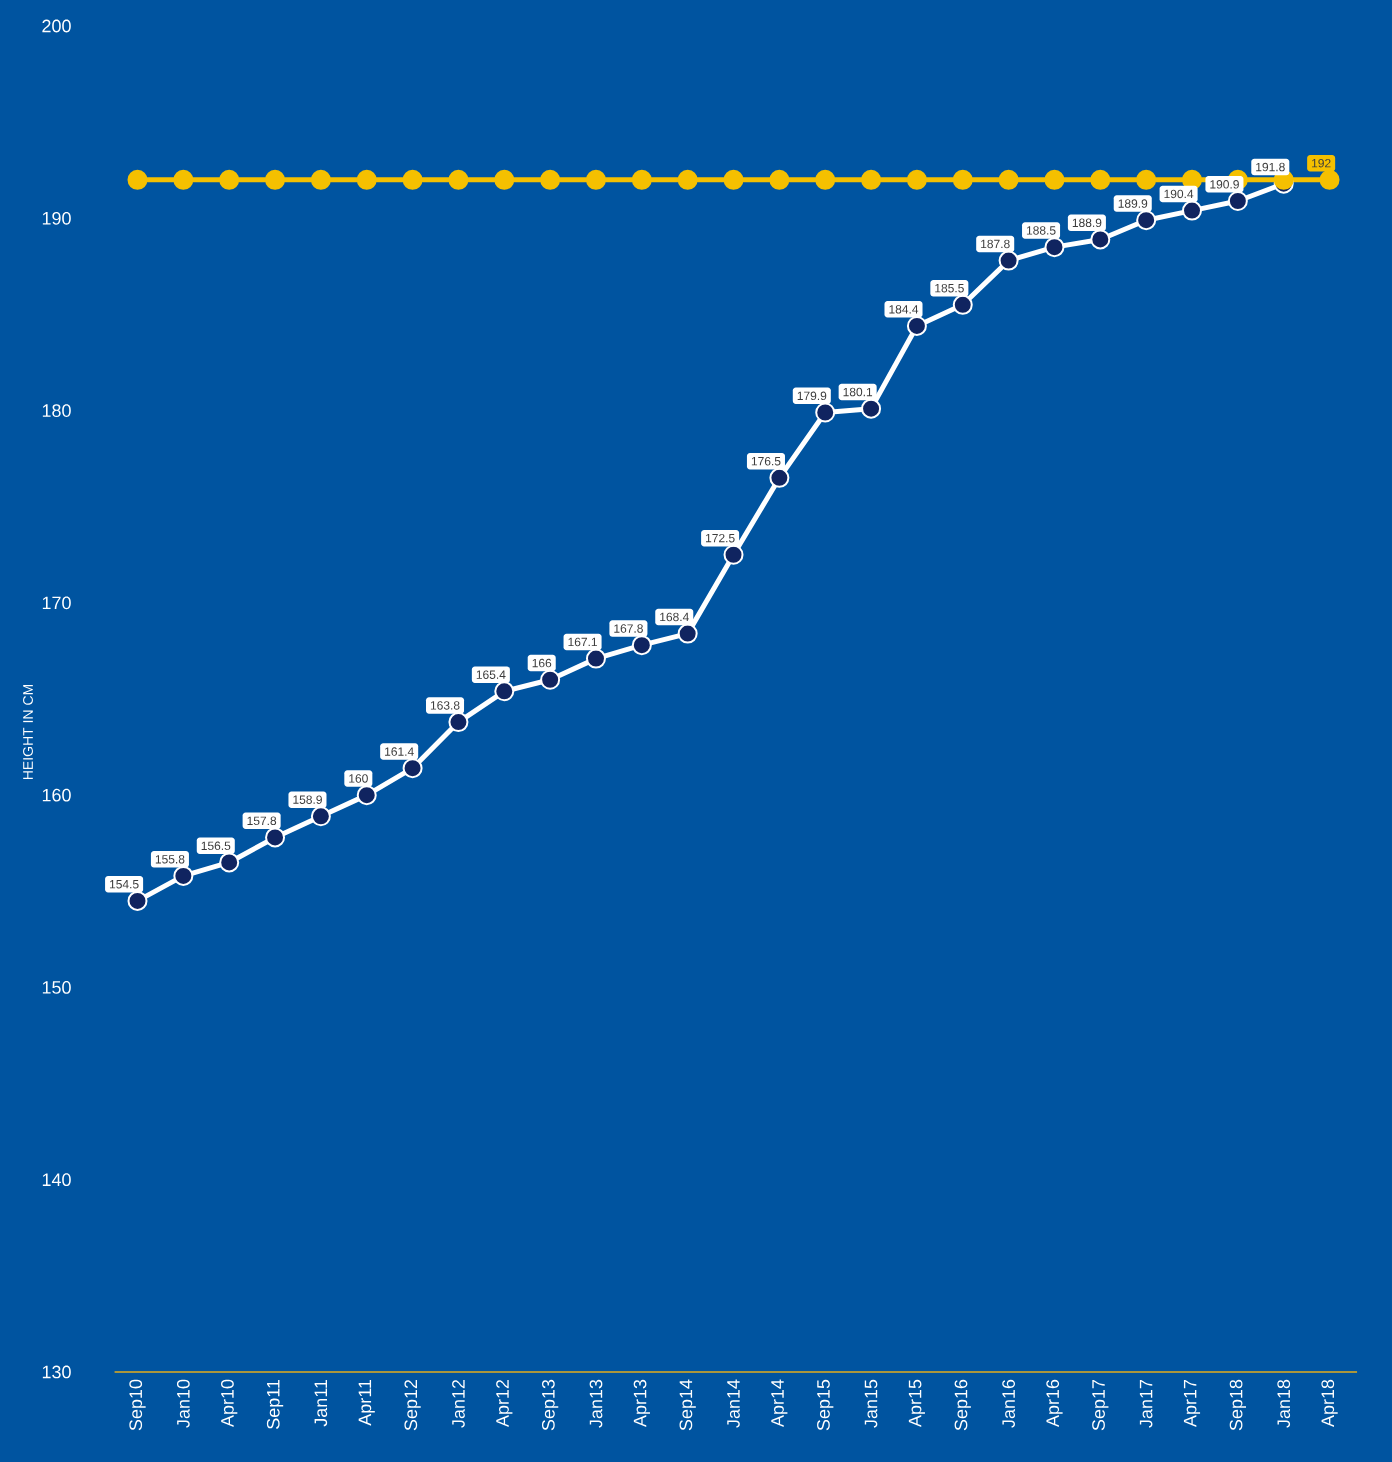 This screenshot has width=1392, height=1462. What do you see at coordinates (56, 1372) in the screenshot?
I see `y-tick-label: 130` at bounding box center [56, 1372].